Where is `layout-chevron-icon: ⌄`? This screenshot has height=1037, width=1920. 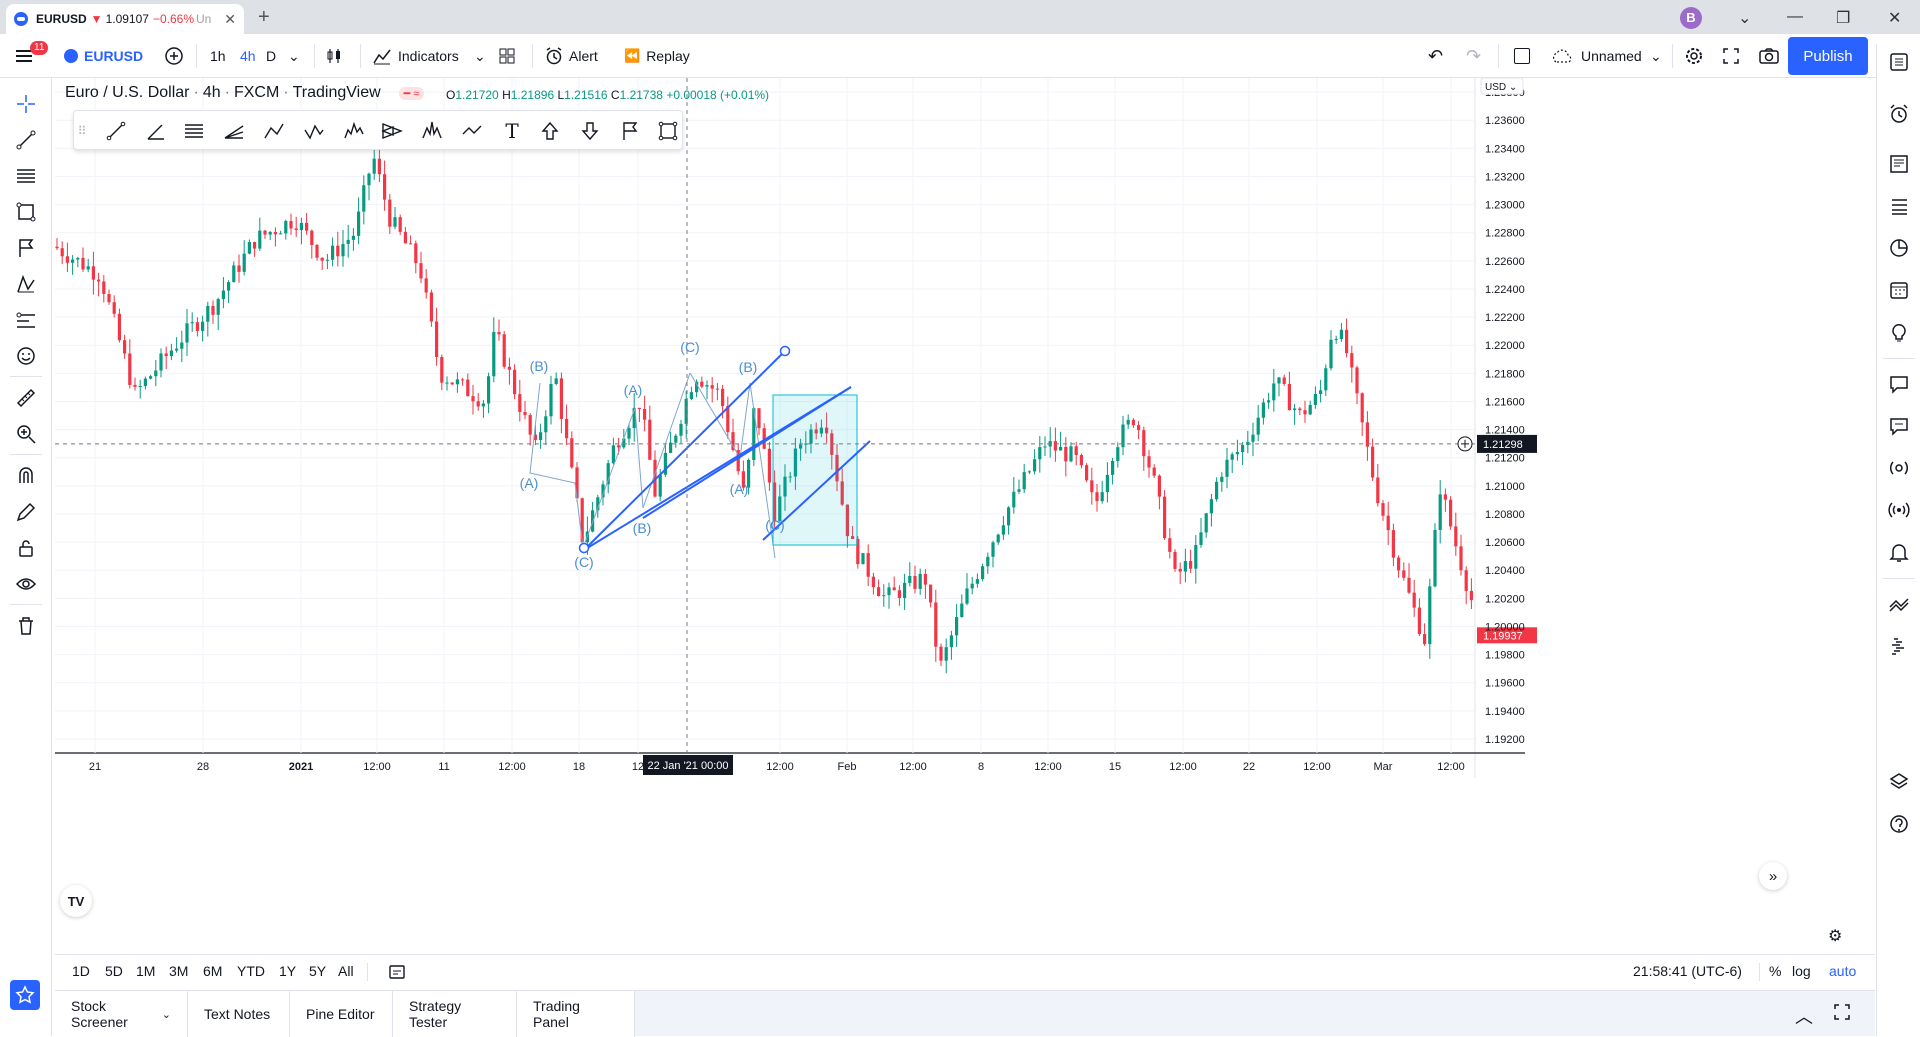 layout-chevron-icon: ⌄ is located at coordinates (1656, 55).